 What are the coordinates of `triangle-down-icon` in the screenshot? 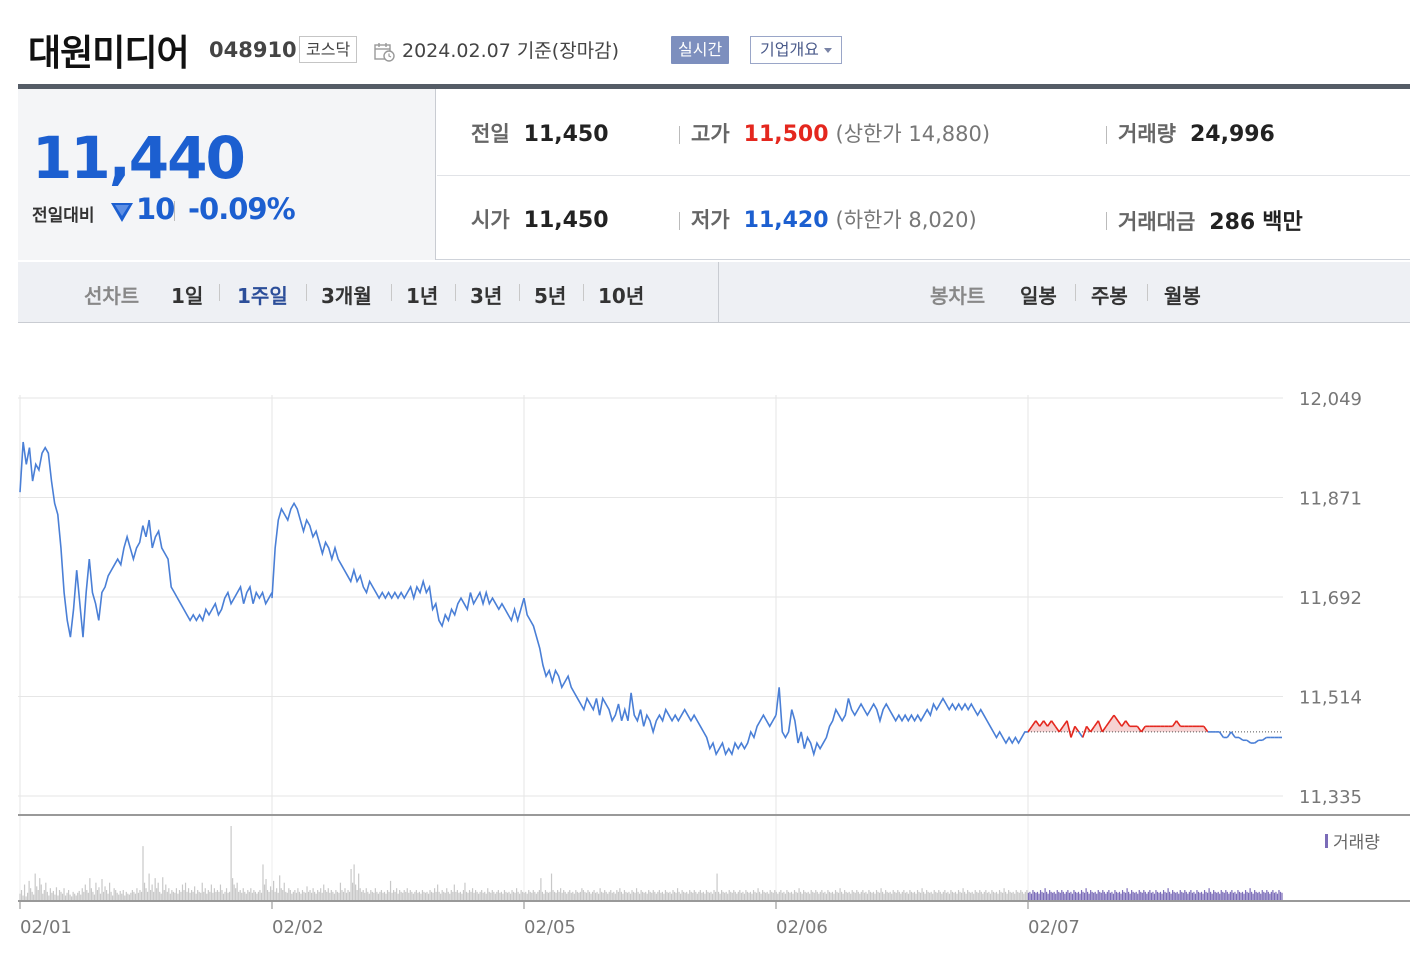 It's located at (122, 212).